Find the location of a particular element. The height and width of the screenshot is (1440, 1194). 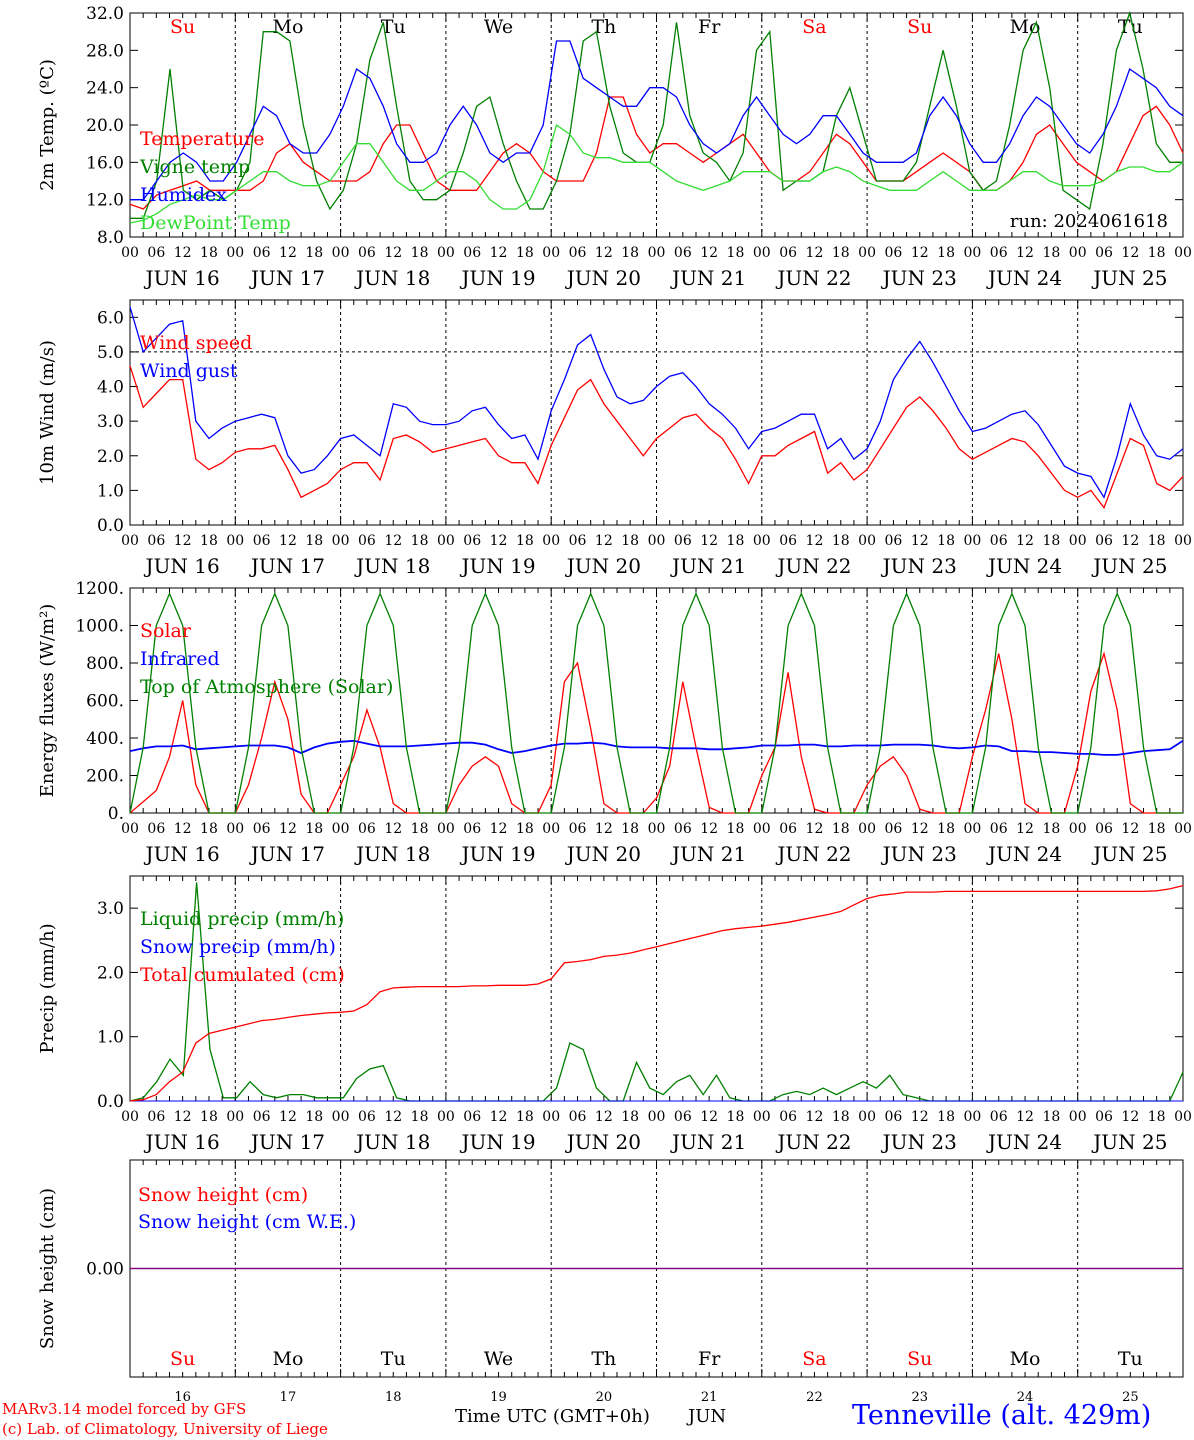

day-label: JUN 24 is located at coordinates (1024, 1142).